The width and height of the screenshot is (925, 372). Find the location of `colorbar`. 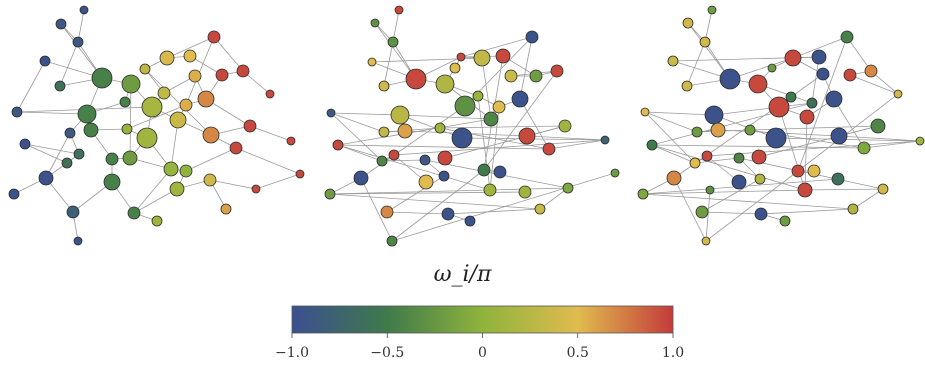

colorbar is located at coordinates (482, 319).